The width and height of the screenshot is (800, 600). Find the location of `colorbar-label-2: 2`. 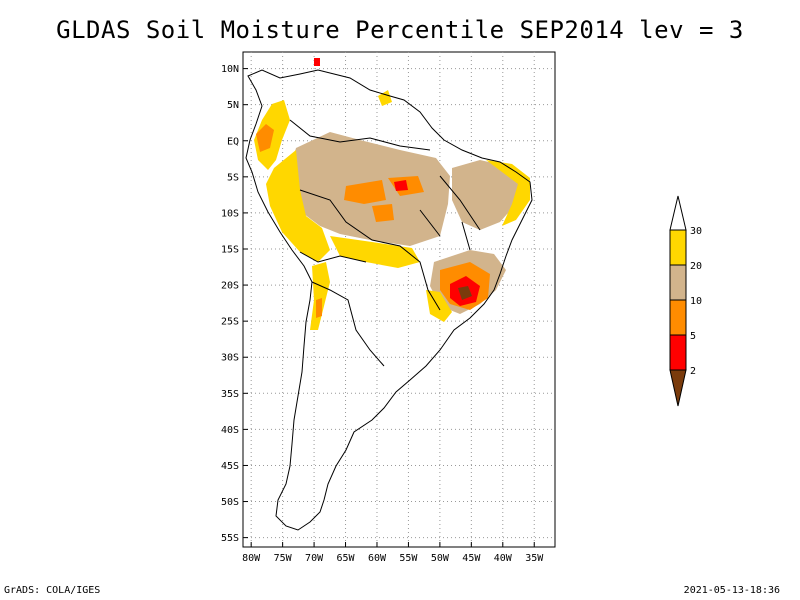

colorbar-label-2: 2 is located at coordinates (693, 371).